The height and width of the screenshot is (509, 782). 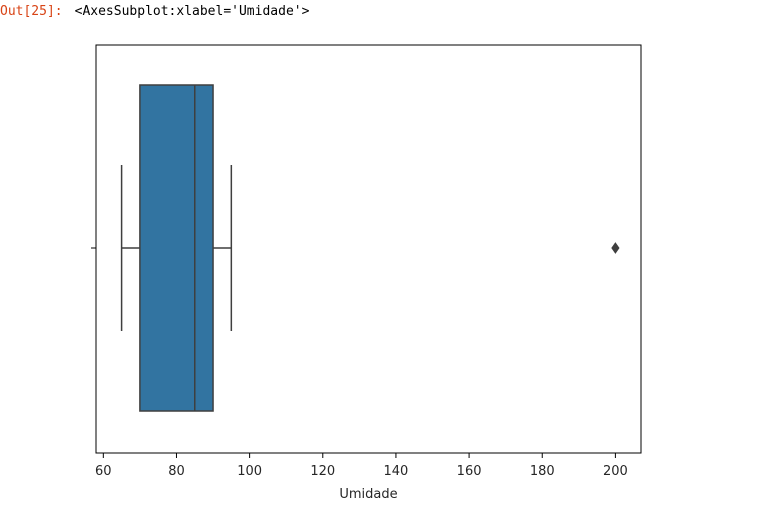 What do you see at coordinates (542, 471) in the screenshot?
I see `x-tick-label: 180` at bounding box center [542, 471].